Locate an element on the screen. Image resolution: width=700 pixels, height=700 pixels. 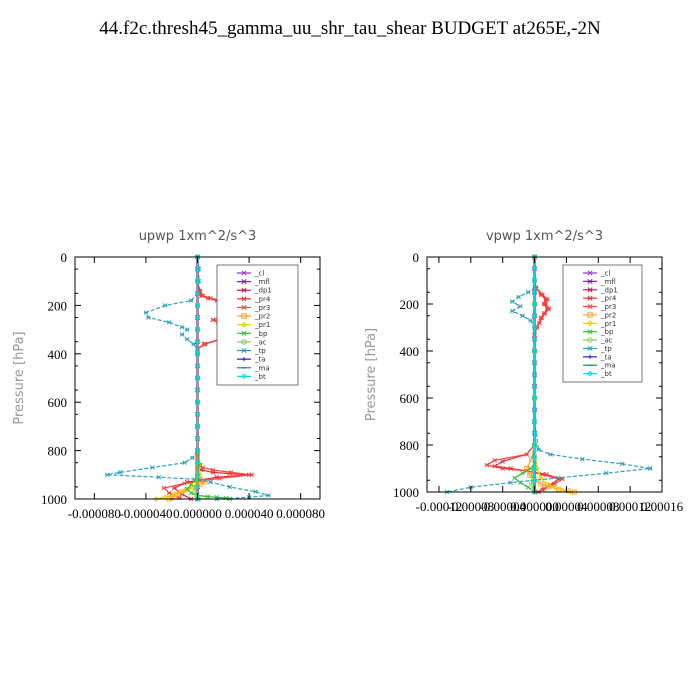
legend-label: _ac is located at coordinates (606, 341).